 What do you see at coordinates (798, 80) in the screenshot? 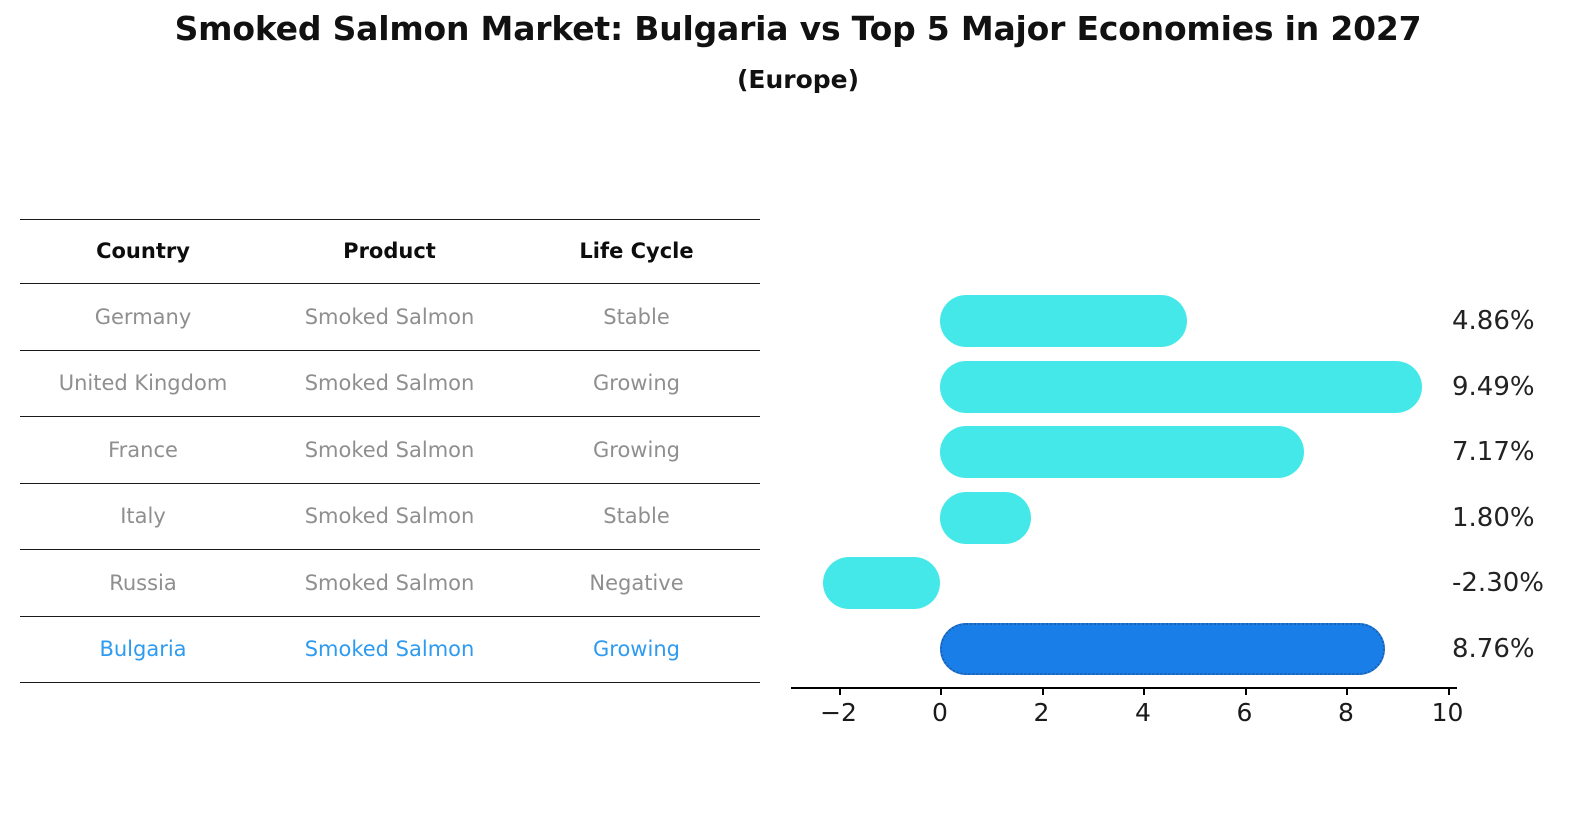
I see `page-subtitle: (Europe)` at bounding box center [798, 80].